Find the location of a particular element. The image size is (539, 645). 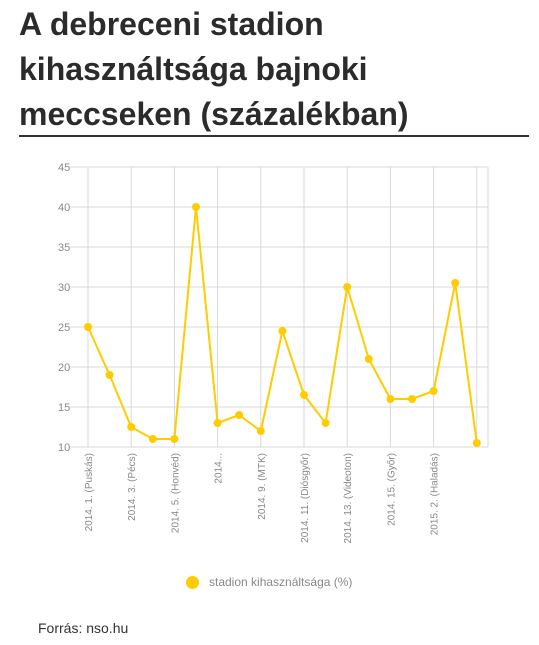

y-tick-label: 10 is located at coordinates (64, 448).